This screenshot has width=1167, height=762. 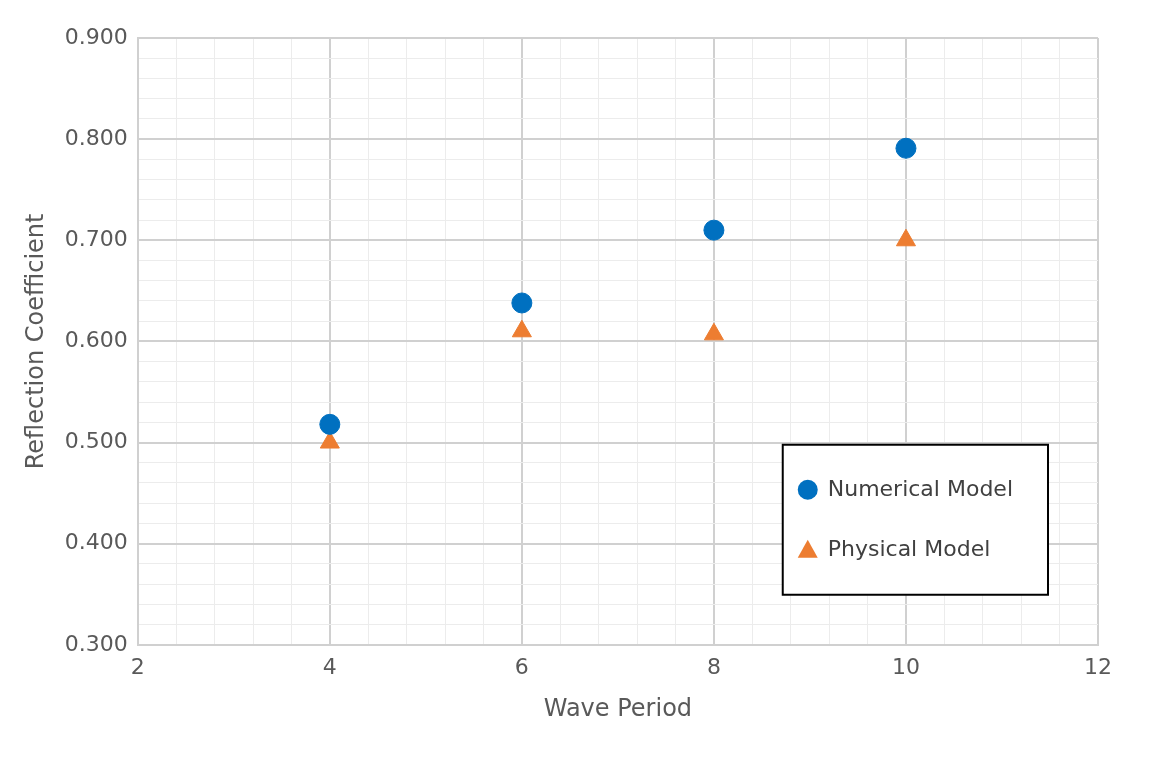 I want to click on y-tick-label: 0.400, so click(x=96, y=542).